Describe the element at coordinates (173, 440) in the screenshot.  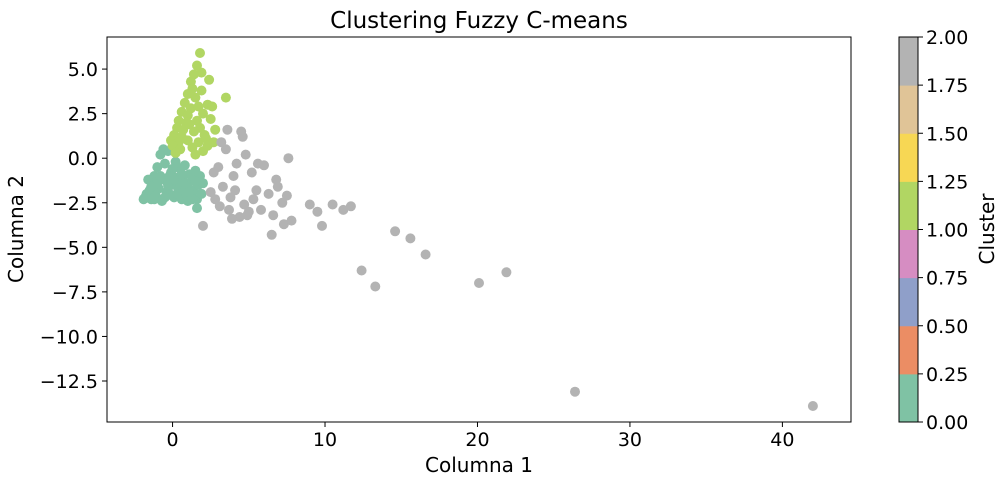
I see `x-tick-label: 0` at that location.